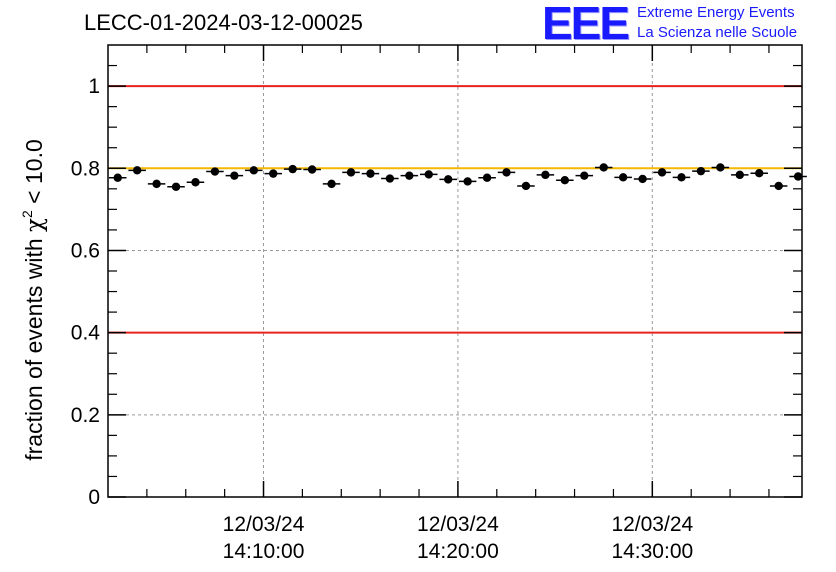 The width and height of the screenshot is (836, 572). I want to click on y-axis-label: fraction of events with χ2 < 10.0, so click(33, 300).